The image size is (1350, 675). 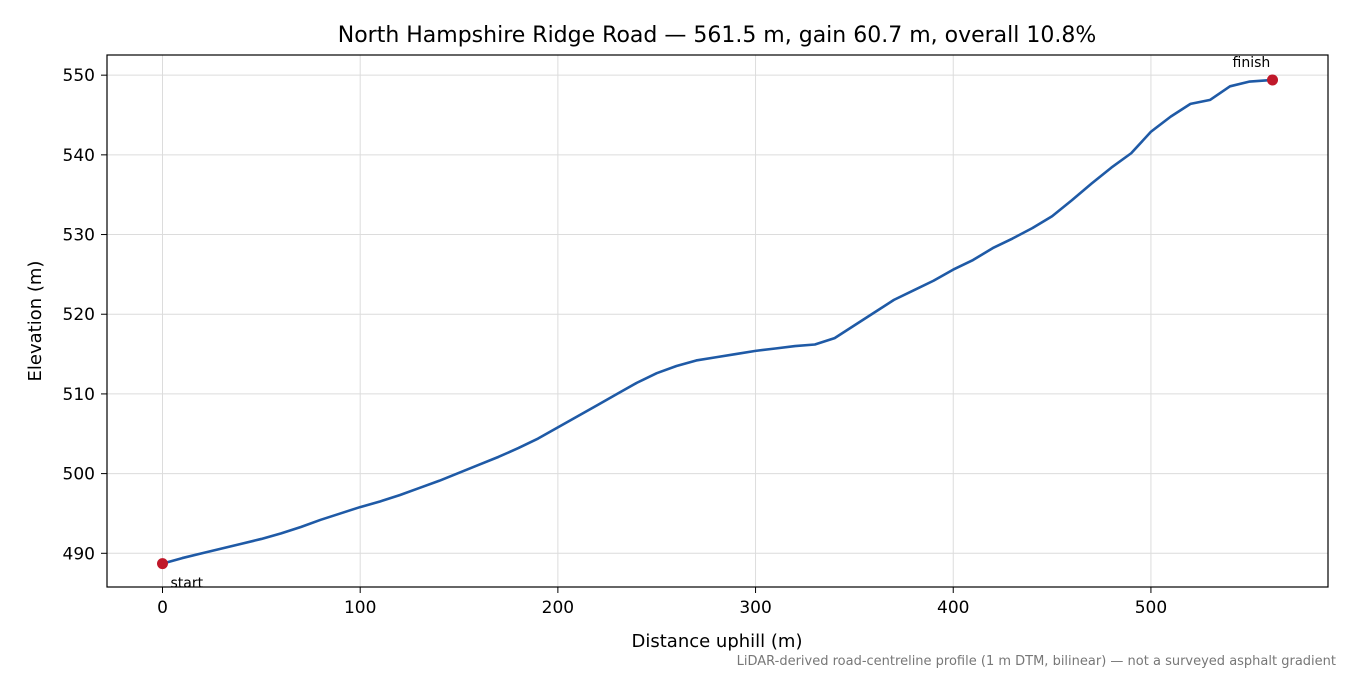 I want to click on y-tick-label: 550, so click(x=79, y=76).